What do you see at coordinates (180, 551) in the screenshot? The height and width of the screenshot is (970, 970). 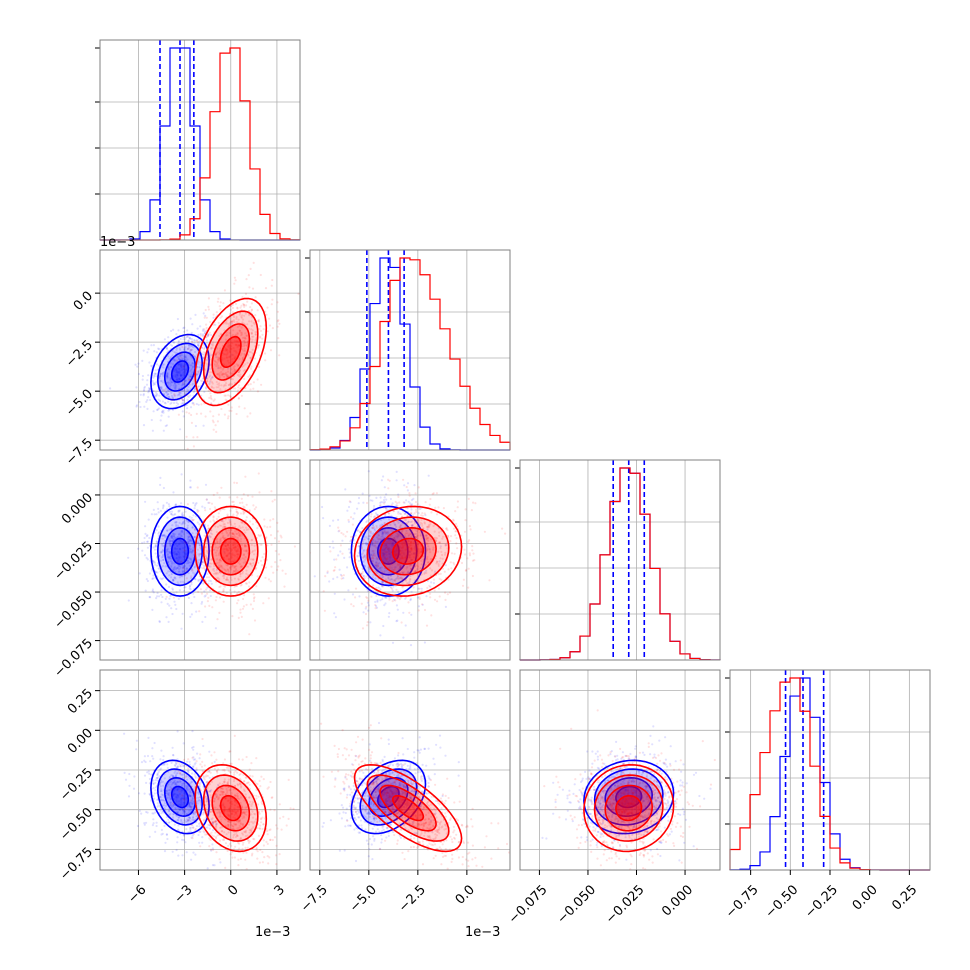 I see `contour-blue` at bounding box center [180, 551].